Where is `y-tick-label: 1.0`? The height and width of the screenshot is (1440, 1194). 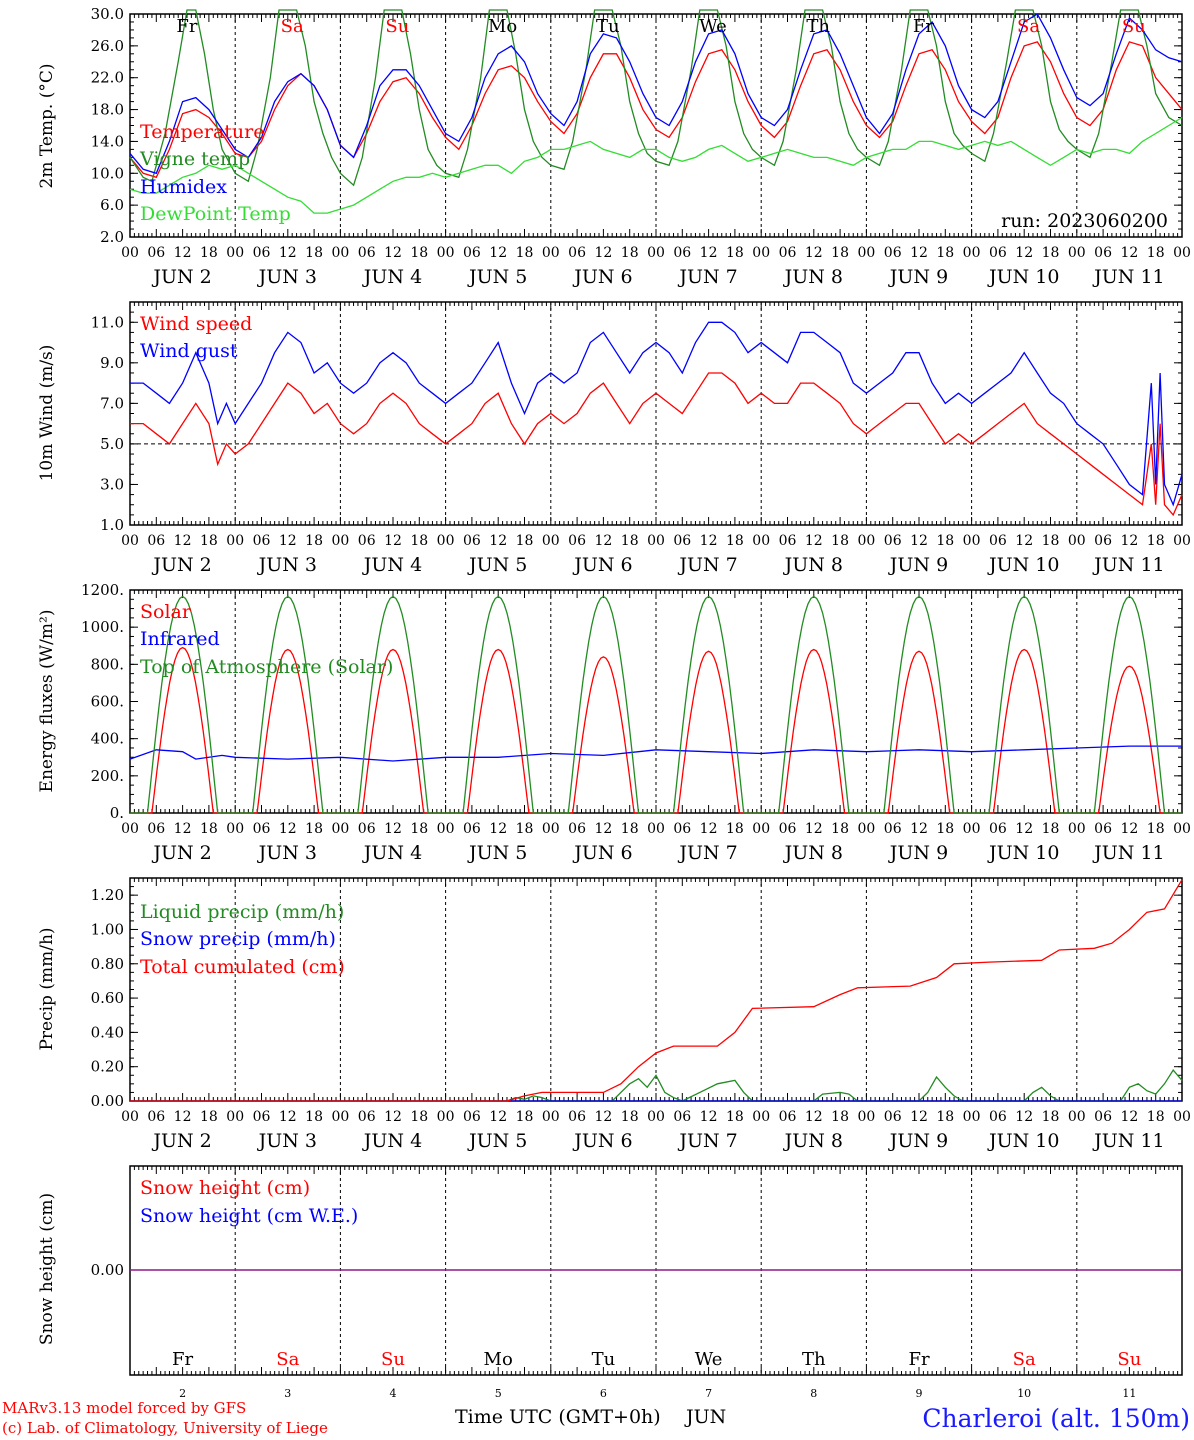
y-tick-label: 1.0 is located at coordinates (112, 525).